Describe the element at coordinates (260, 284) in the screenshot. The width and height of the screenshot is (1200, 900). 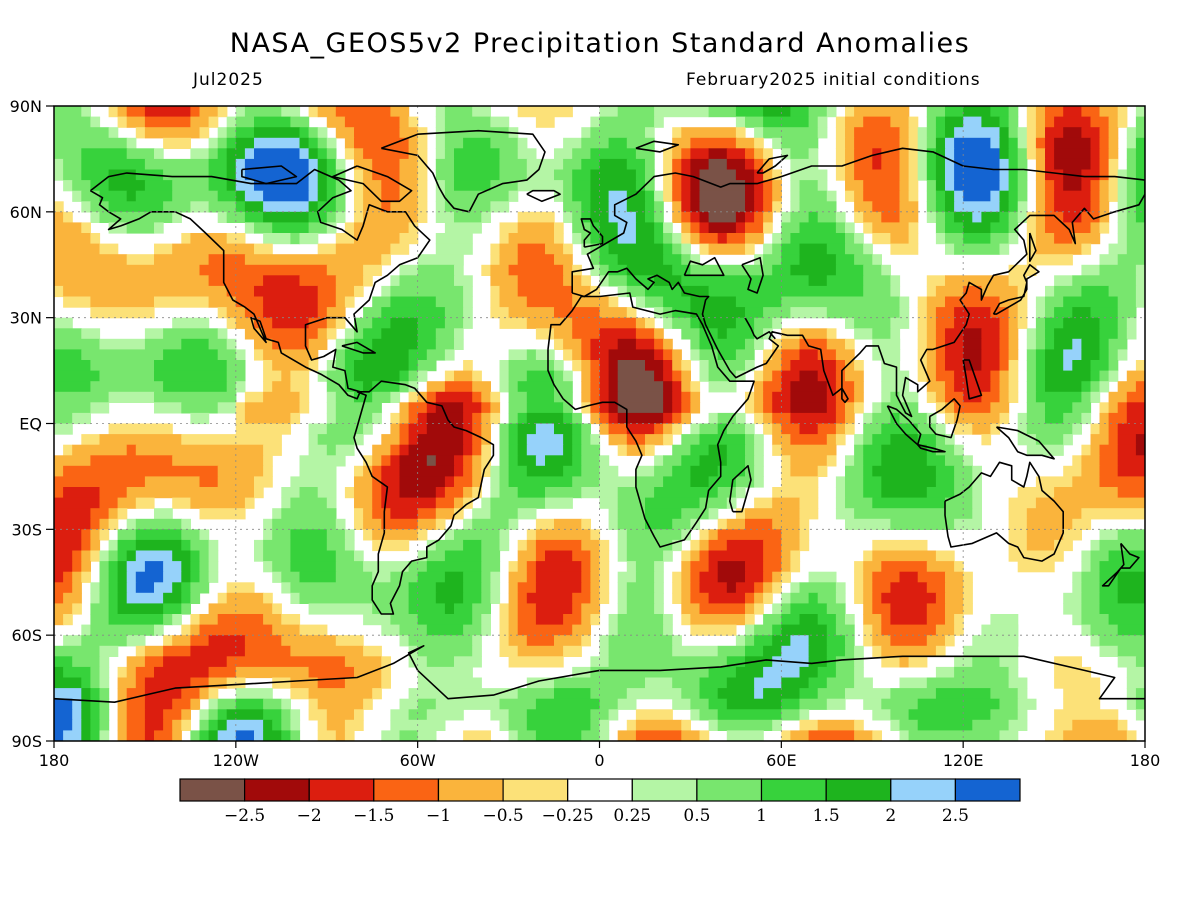
I see `coastline-north-america` at that location.